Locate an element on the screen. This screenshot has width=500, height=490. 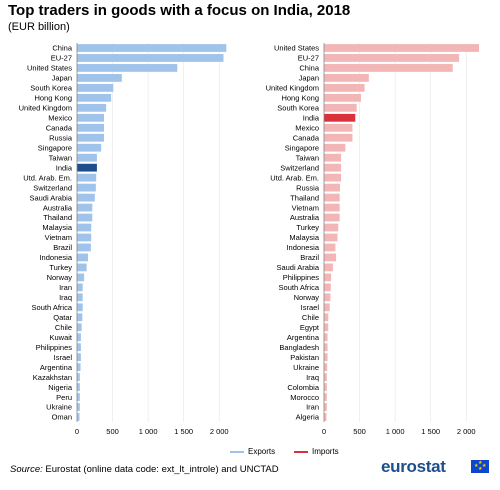
chart-subtitle: (EUR billion) is located at coordinates (39, 27).